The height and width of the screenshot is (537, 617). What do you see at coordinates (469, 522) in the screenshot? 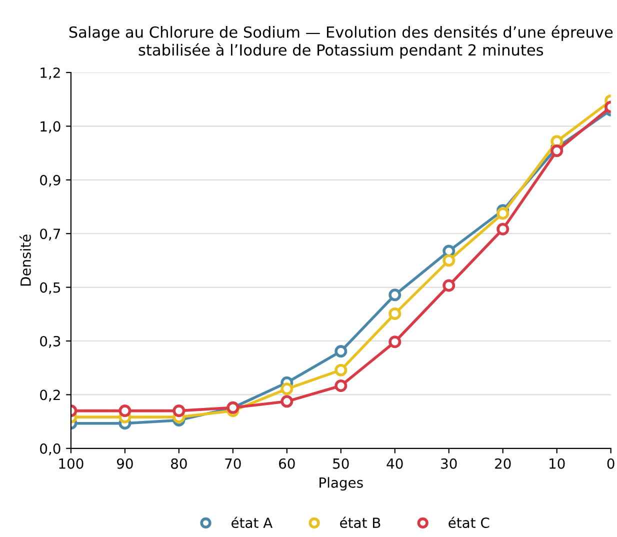
I see `legend-label: état C` at bounding box center [469, 522].